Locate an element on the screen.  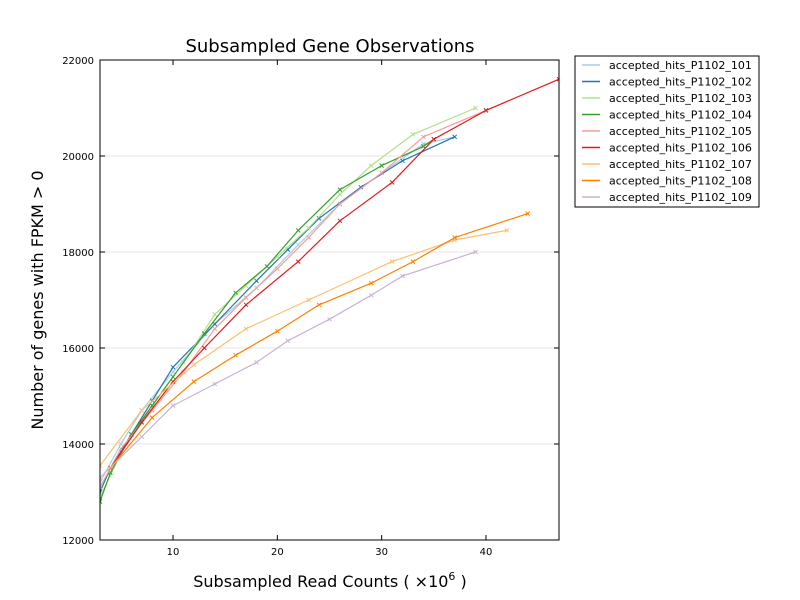
legend-item: accepted_hits_P1102_106 is located at coordinates (667, 148).